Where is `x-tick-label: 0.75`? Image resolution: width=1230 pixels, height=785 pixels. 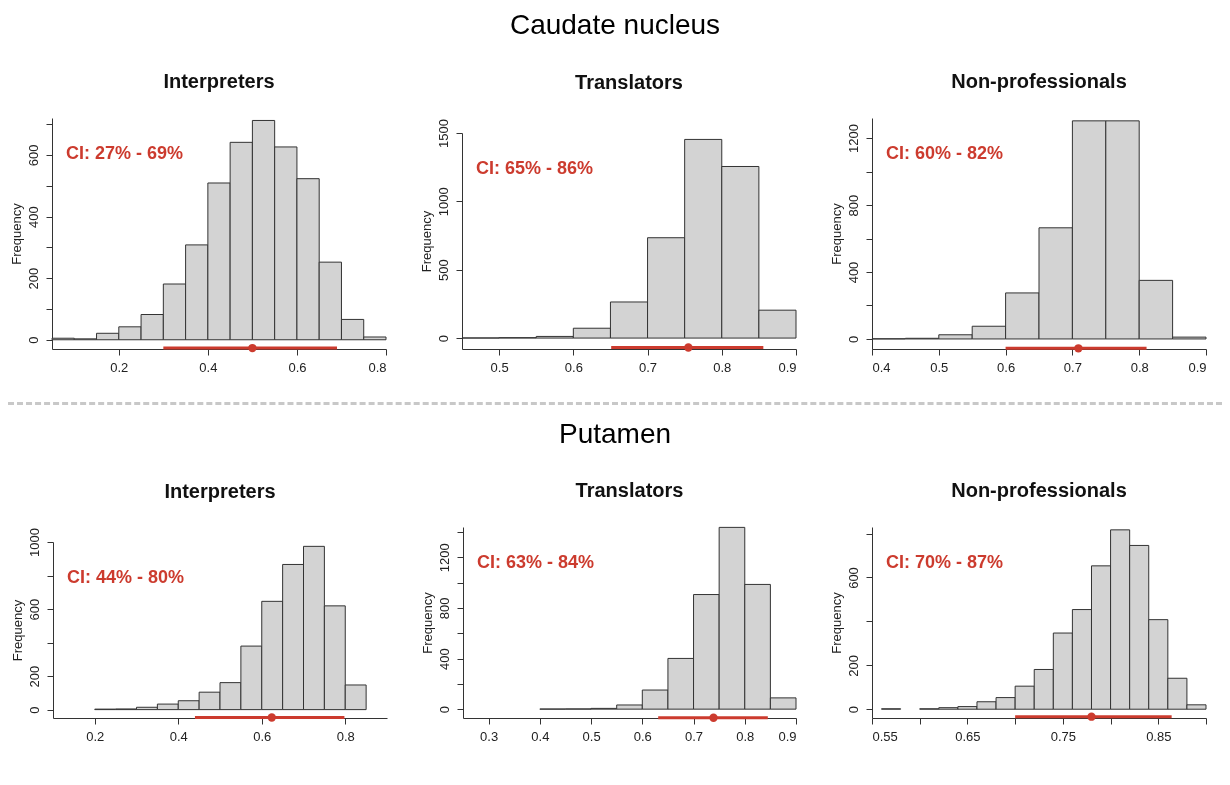 x-tick-label: 0.75 is located at coordinates (1063, 736).